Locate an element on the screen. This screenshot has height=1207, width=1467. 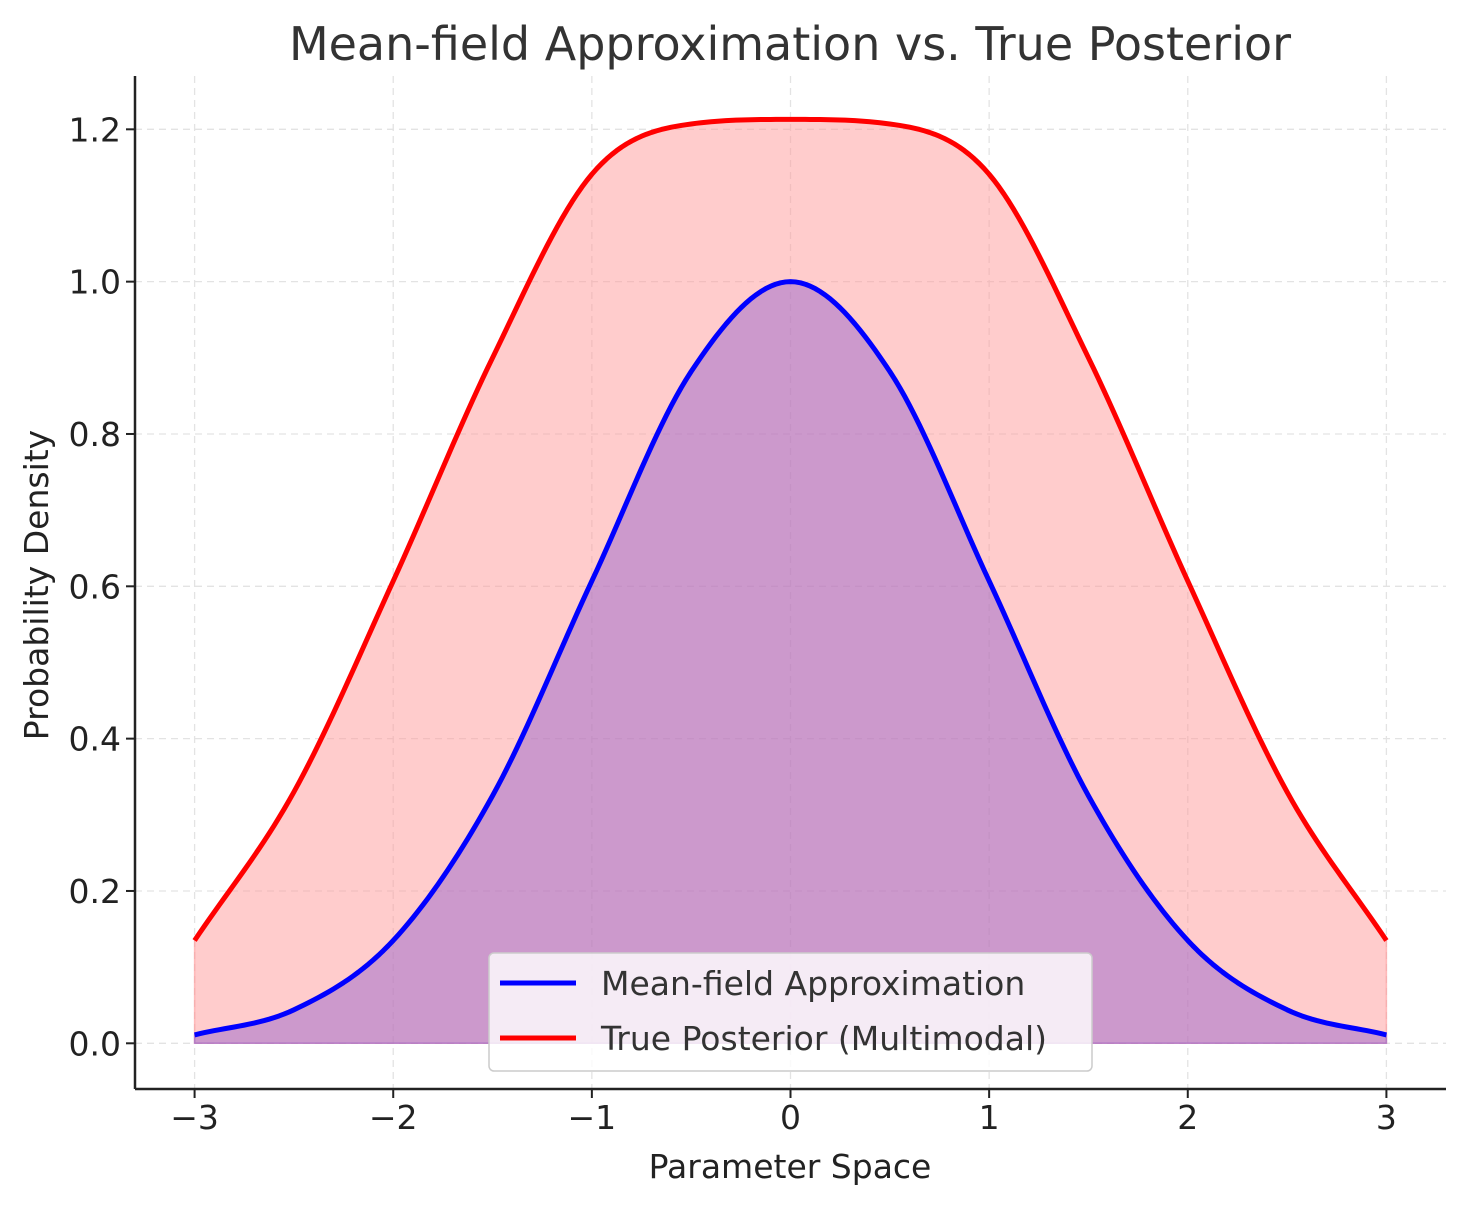
legend-label: Mean-field Approximation is located at coordinates (813, 983).